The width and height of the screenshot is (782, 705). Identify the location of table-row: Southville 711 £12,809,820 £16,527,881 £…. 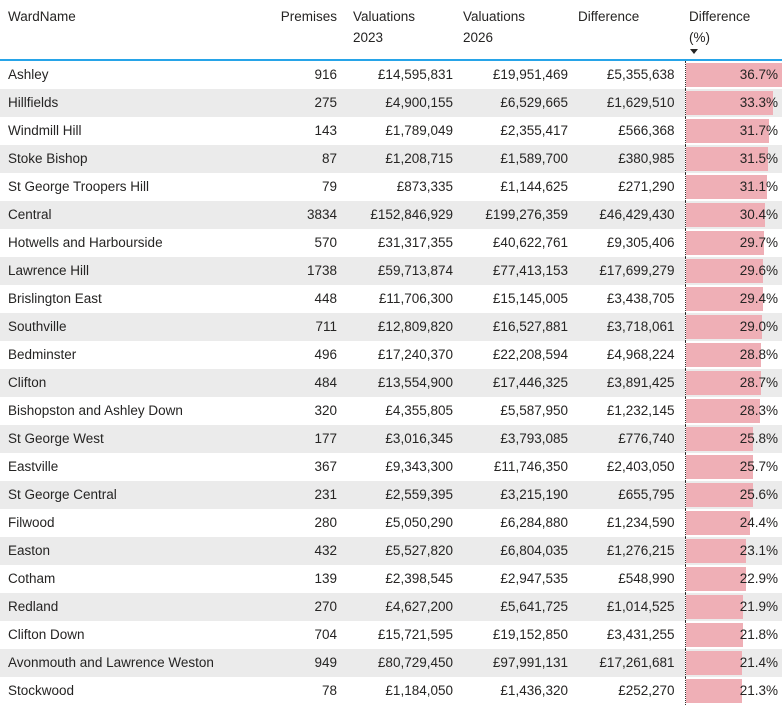
(391, 327).